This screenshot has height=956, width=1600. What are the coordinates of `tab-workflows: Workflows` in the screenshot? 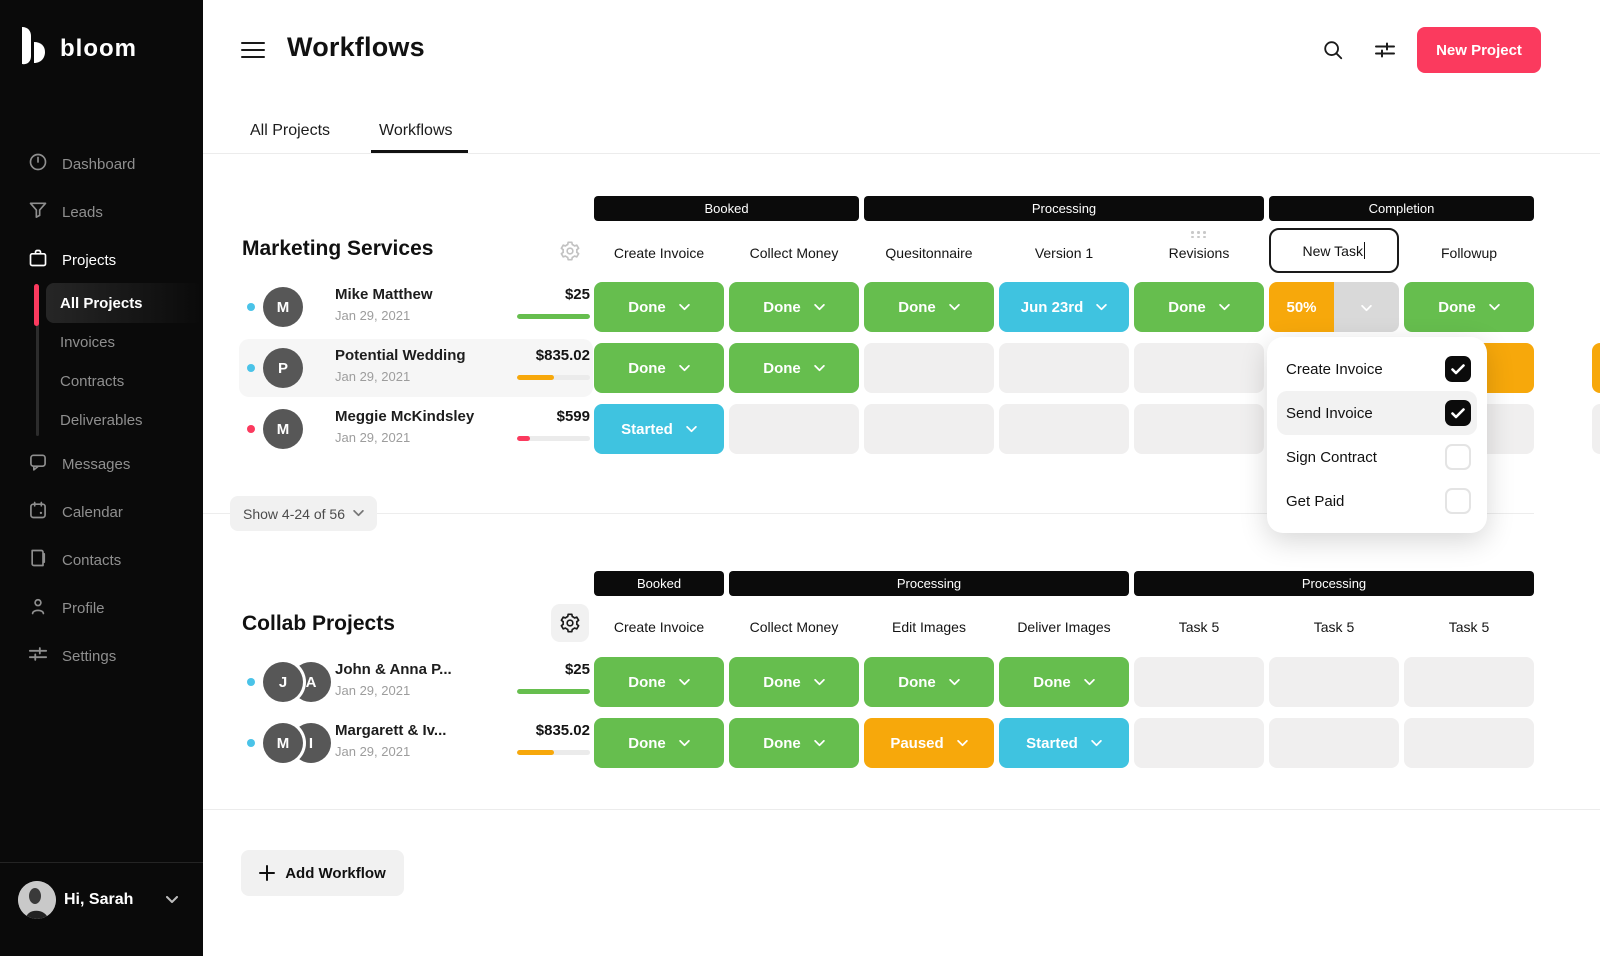 It's located at (416, 130).